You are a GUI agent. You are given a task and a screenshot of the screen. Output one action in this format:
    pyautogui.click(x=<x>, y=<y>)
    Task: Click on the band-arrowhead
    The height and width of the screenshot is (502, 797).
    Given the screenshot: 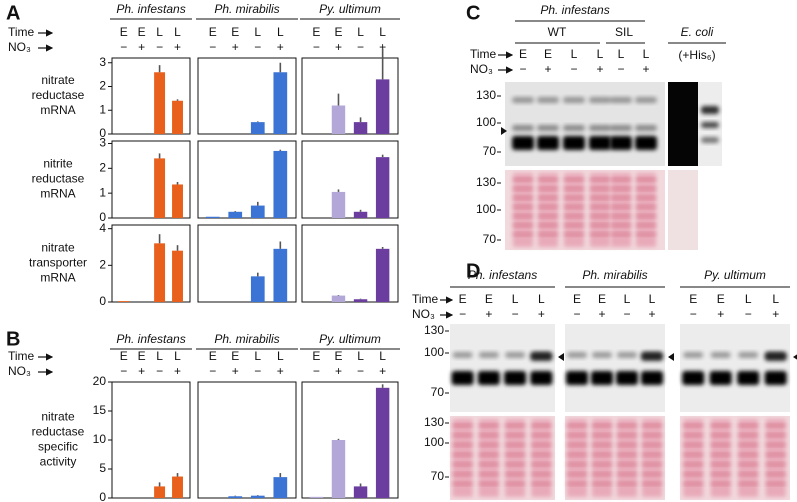 What is the action you would take?
    pyautogui.click(x=504, y=131)
    